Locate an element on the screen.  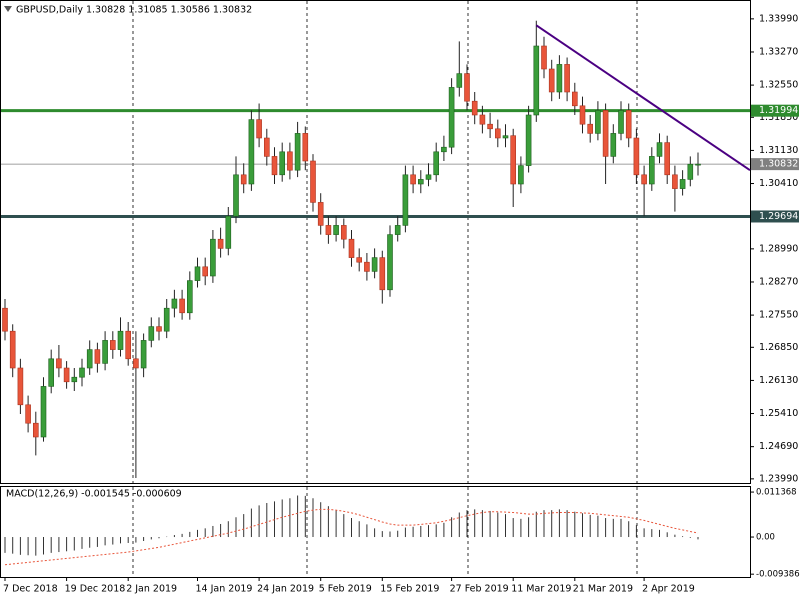
x-tick-label: 2 Apr 2019 is located at coordinates (668, 589).